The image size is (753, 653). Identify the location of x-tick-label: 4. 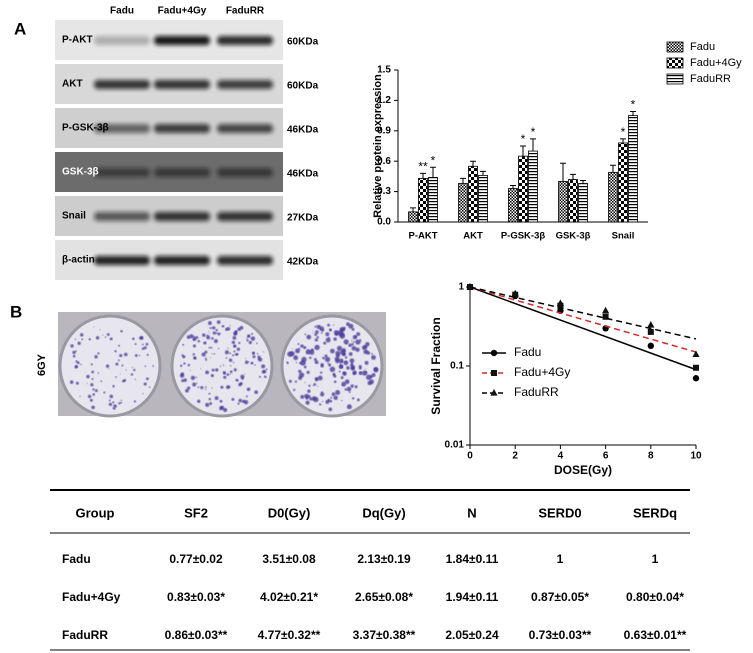
(561, 456).